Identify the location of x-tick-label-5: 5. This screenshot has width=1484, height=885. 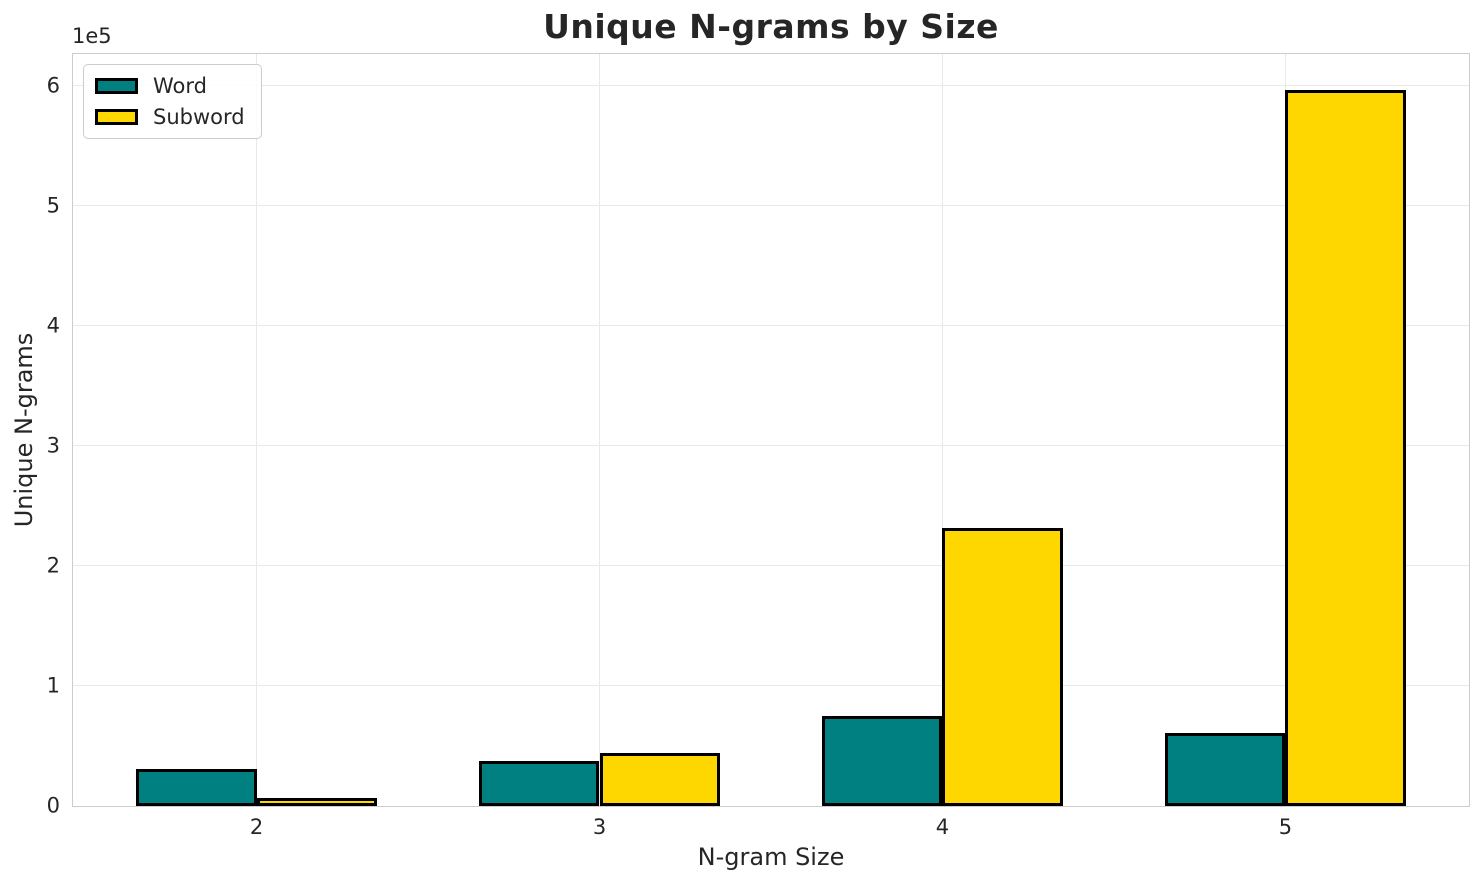
(1285, 827).